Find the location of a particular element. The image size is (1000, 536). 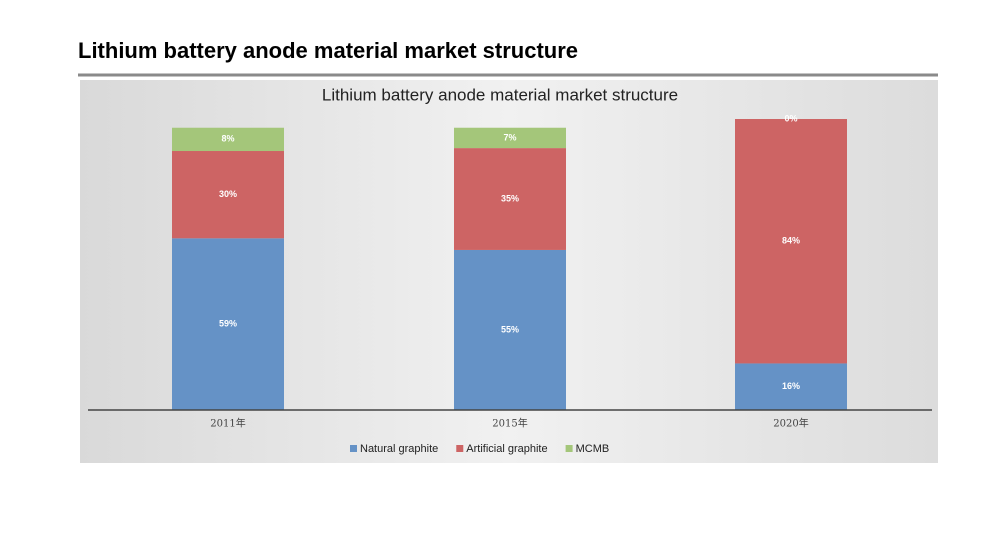

data-label: 0% is located at coordinates (790, 118).